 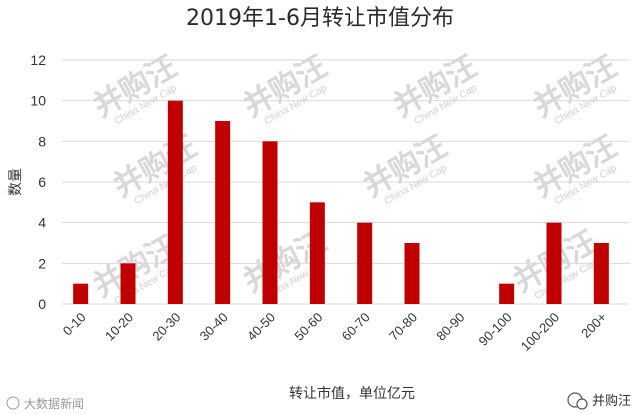 I want to click on footer-right-text: 并购汪, so click(x=611, y=401).